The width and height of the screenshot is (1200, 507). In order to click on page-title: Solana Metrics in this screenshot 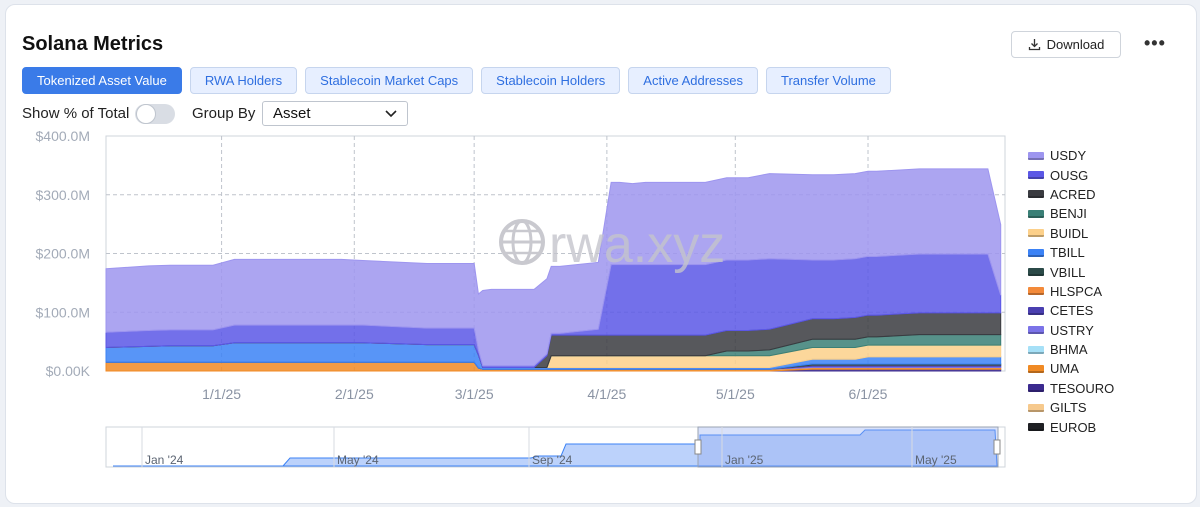, I will do `click(93, 44)`.